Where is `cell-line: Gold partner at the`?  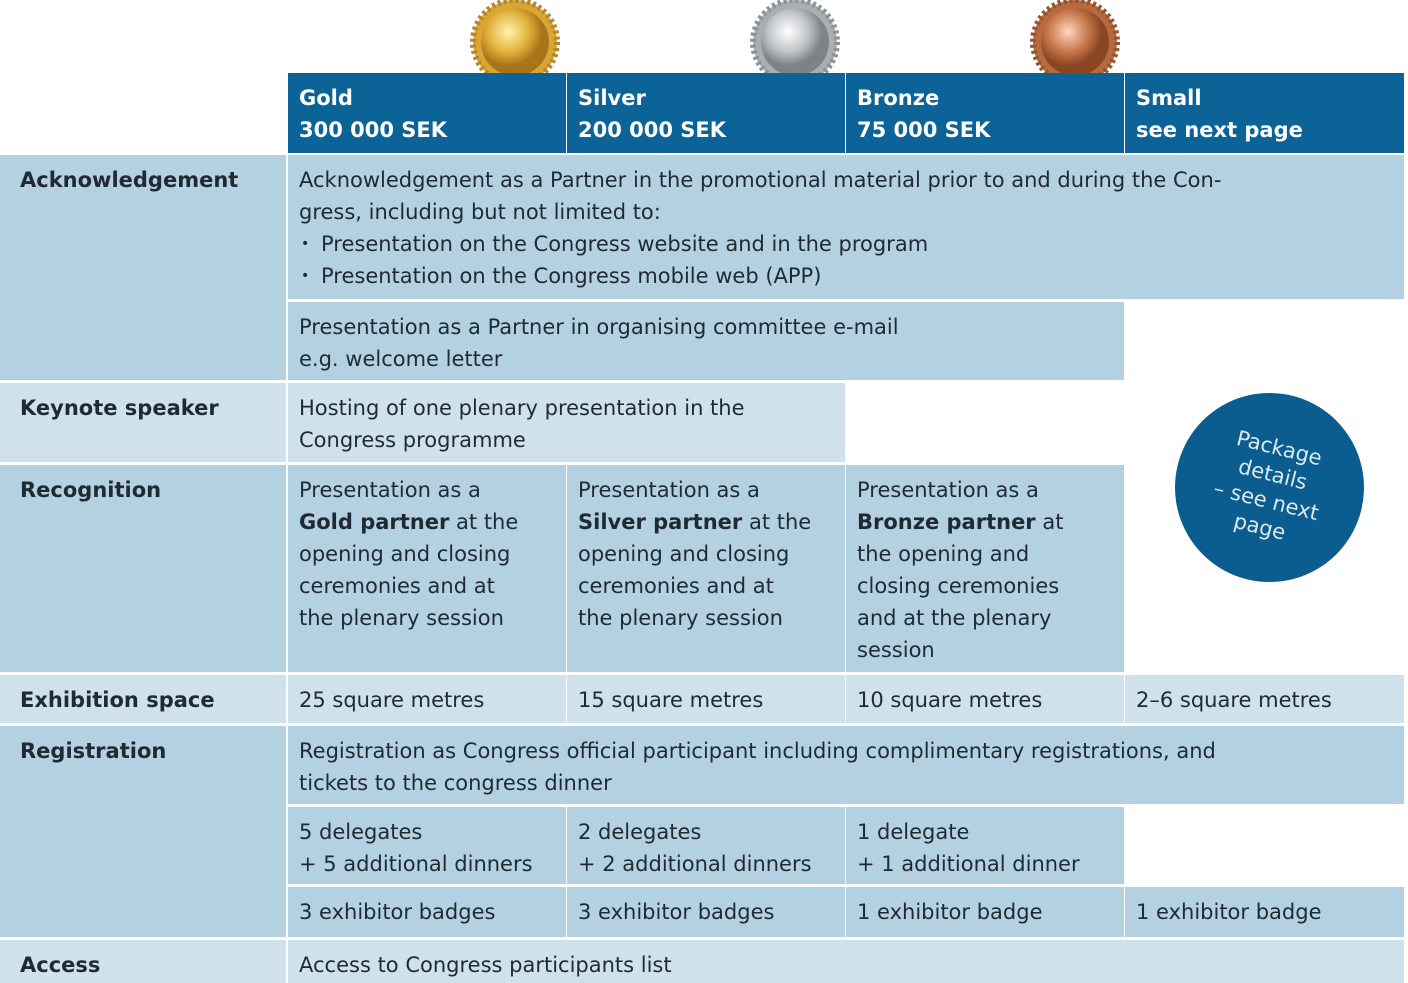
cell-line: Gold partner at the is located at coordinates (427, 522).